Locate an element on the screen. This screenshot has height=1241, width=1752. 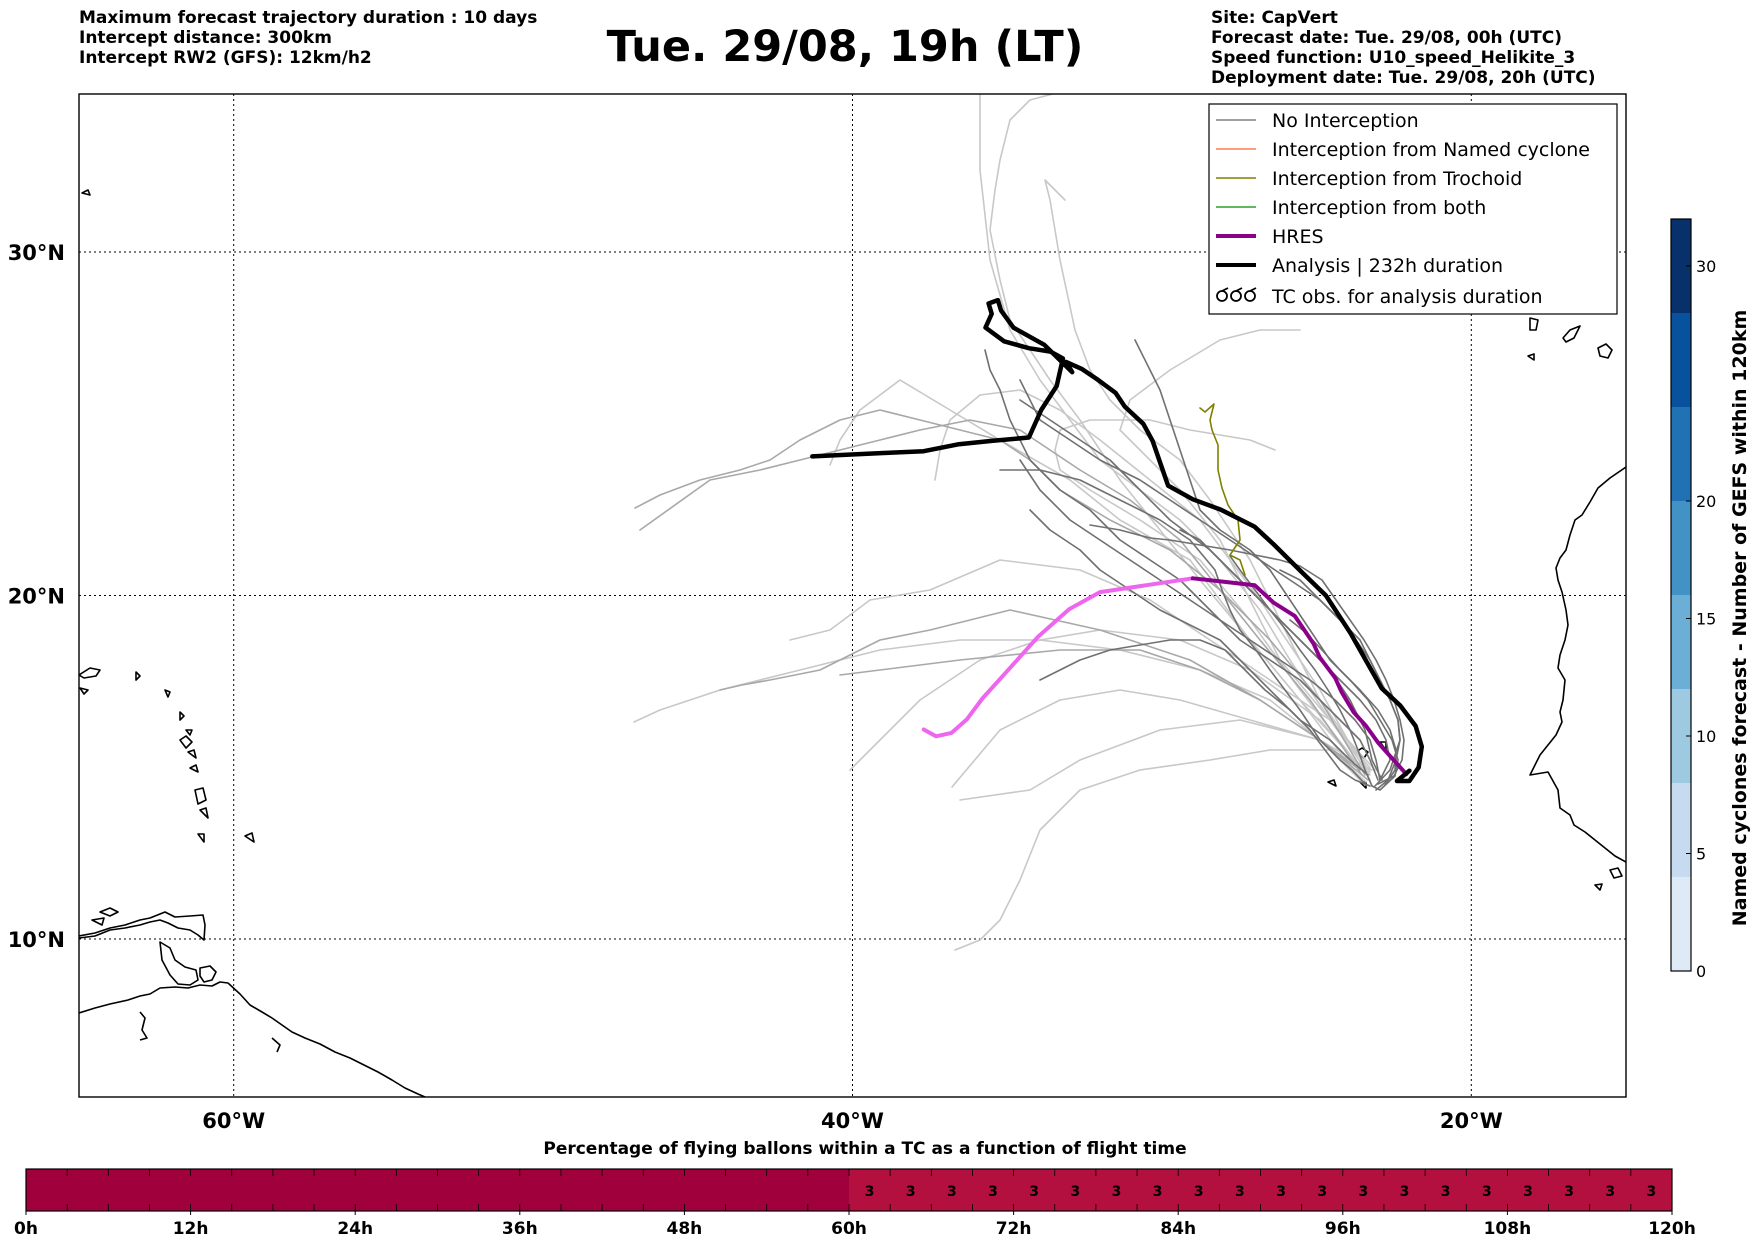
coast-south-america is located at coordinates (252, 1039).